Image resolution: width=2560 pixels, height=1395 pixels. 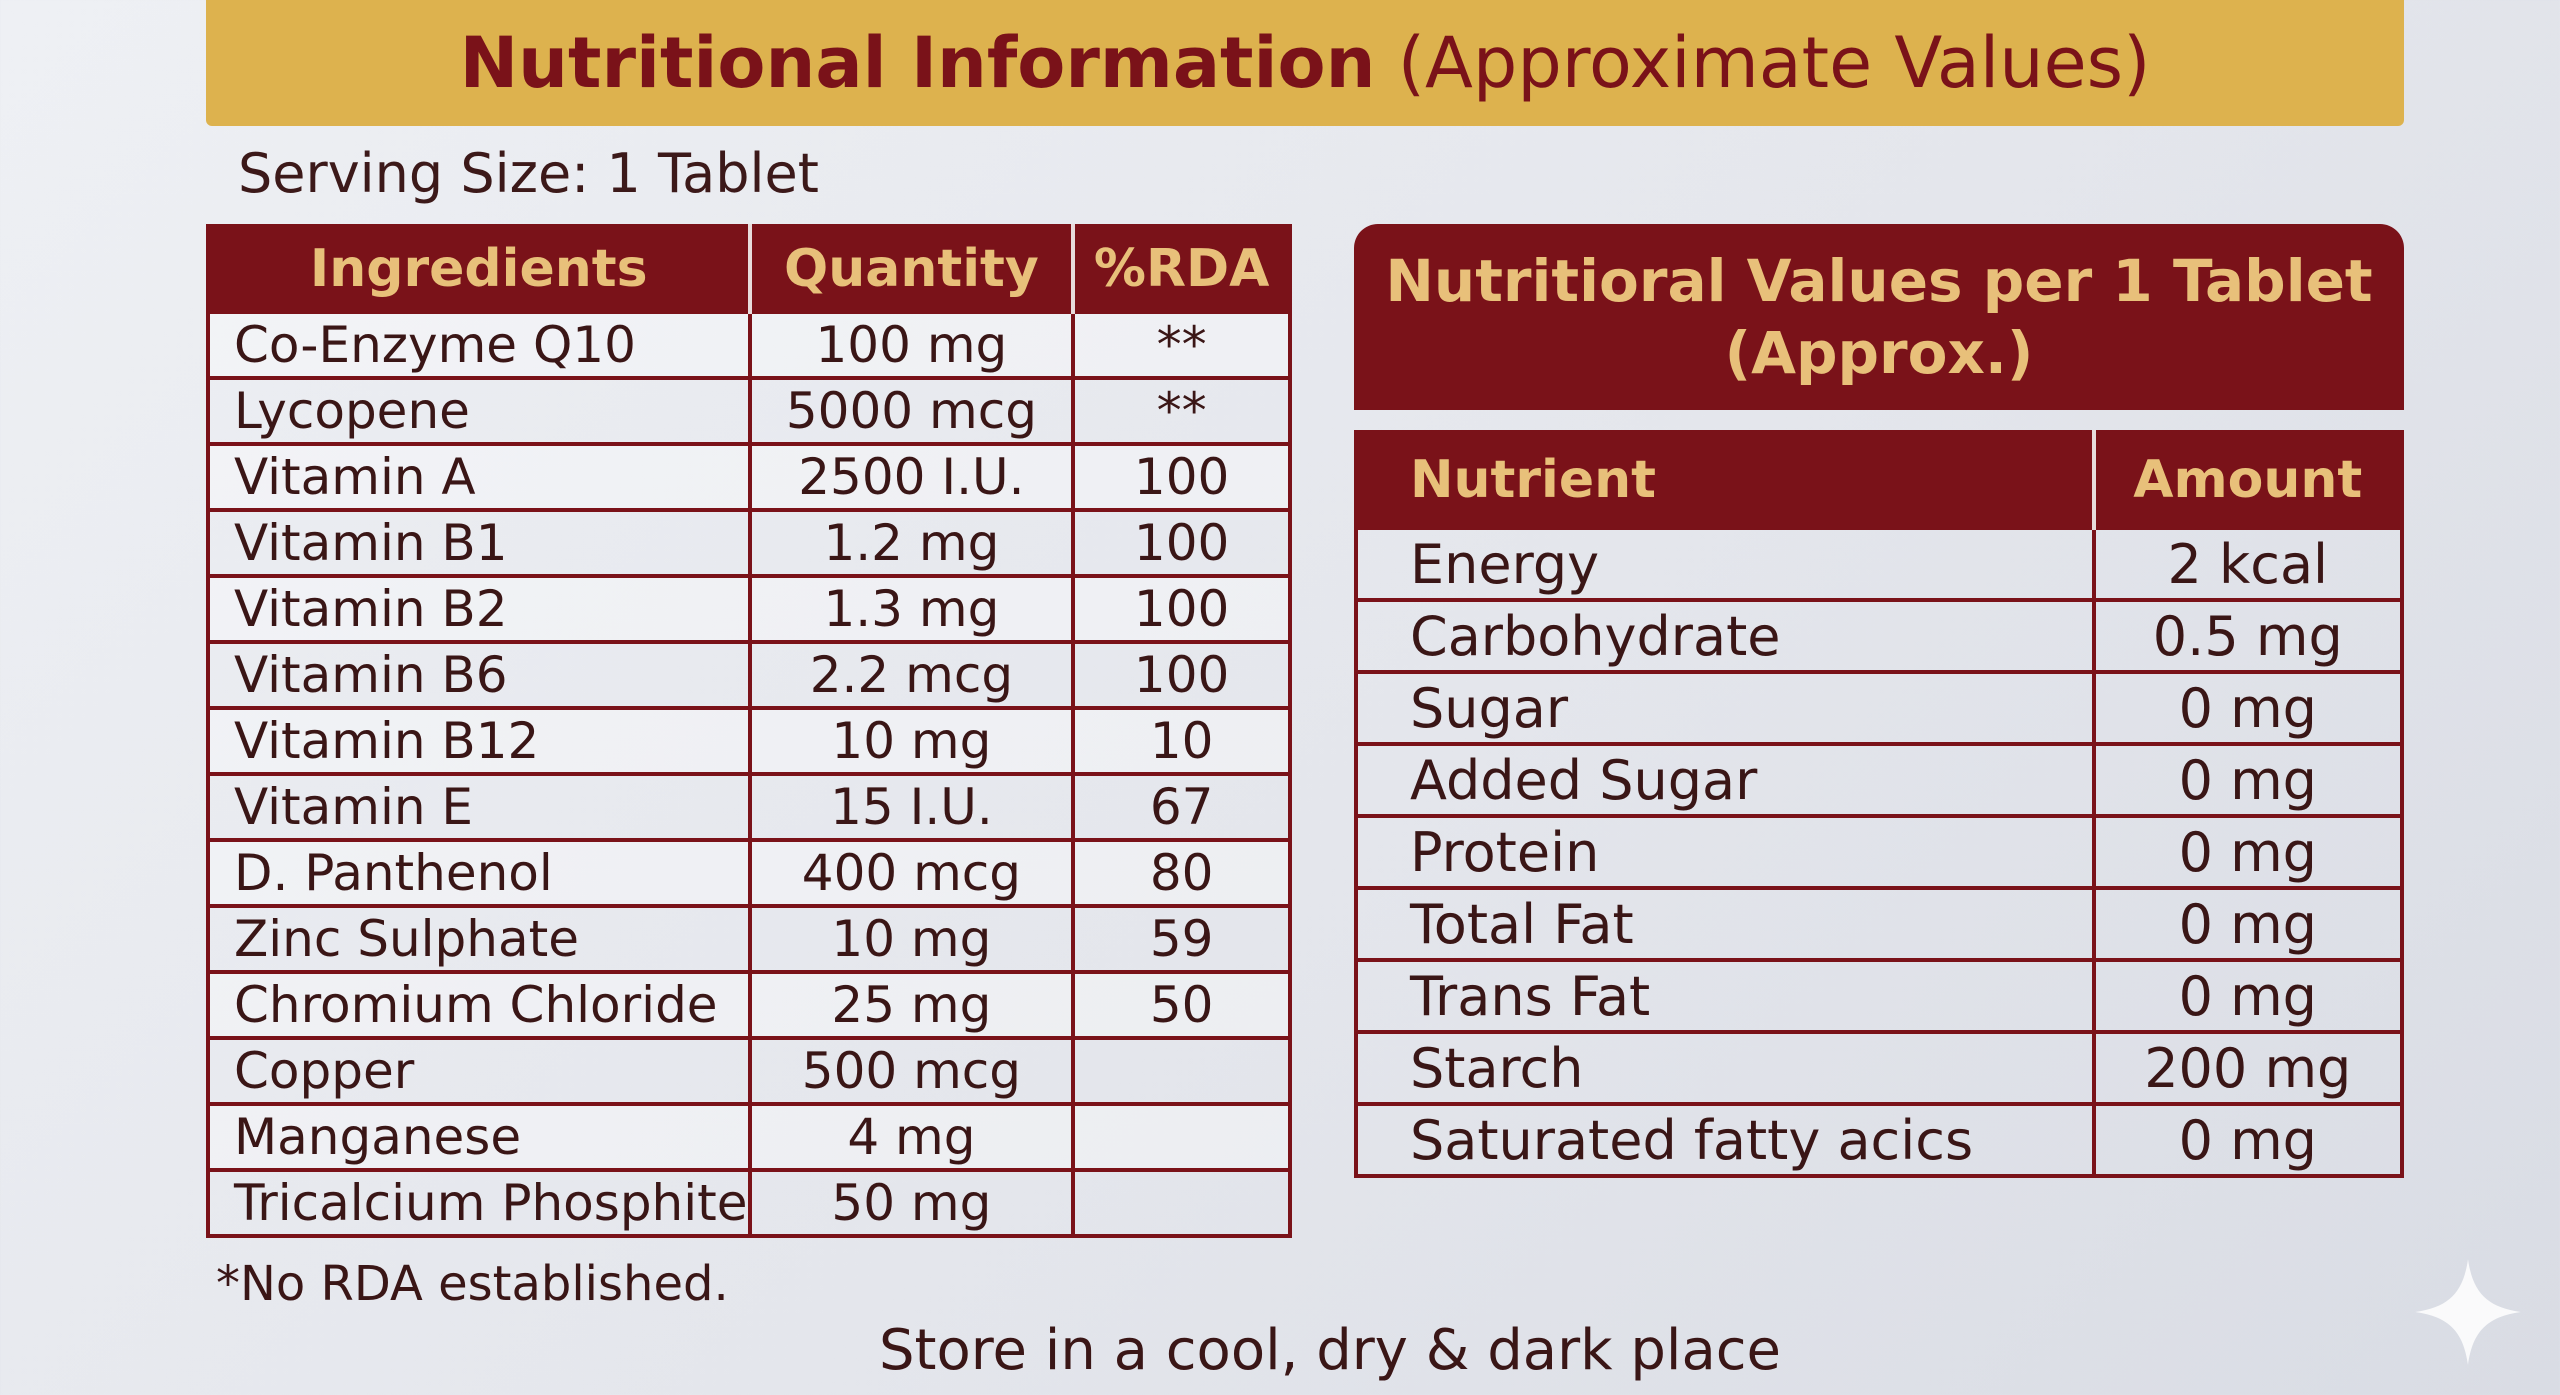 What do you see at coordinates (479, 939) in the screenshot?
I see `ingredient-name: Zinc Sulphate` at bounding box center [479, 939].